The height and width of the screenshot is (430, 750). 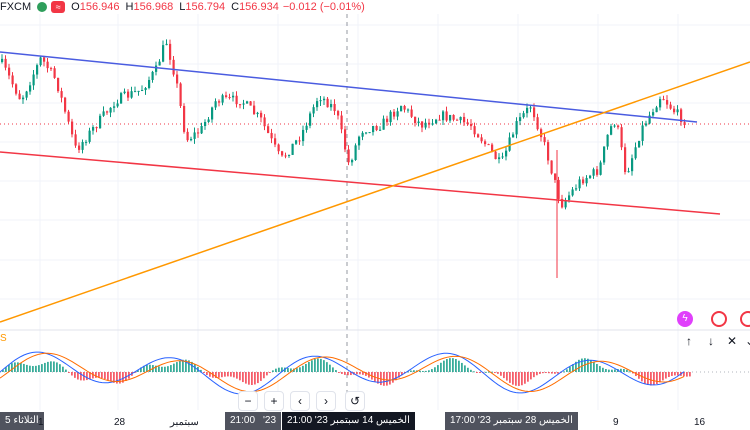 What do you see at coordinates (719, 319) in the screenshot?
I see `alert-icon` at bounding box center [719, 319].